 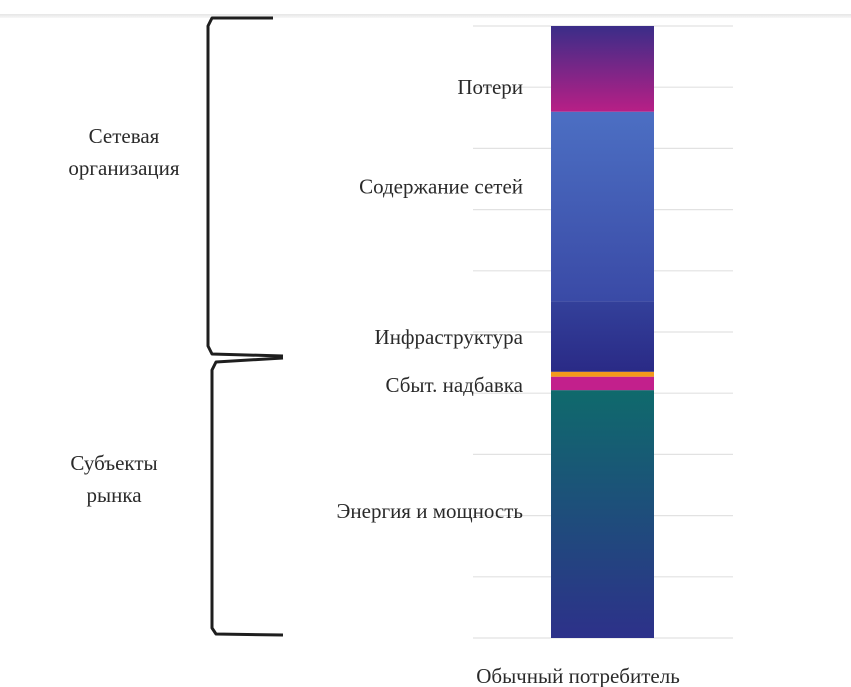 I want to click on group-labels: Сетевая организация Субъекты рынка, so click(x=124, y=315).